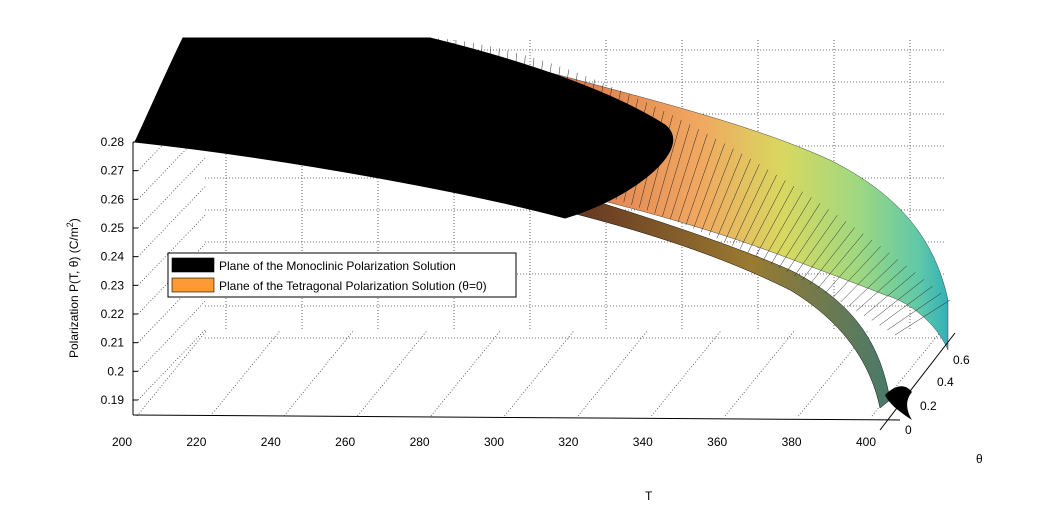  Describe the element at coordinates (193, 265) in the screenshot. I see `legend-swatch-monoclinic` at that location.